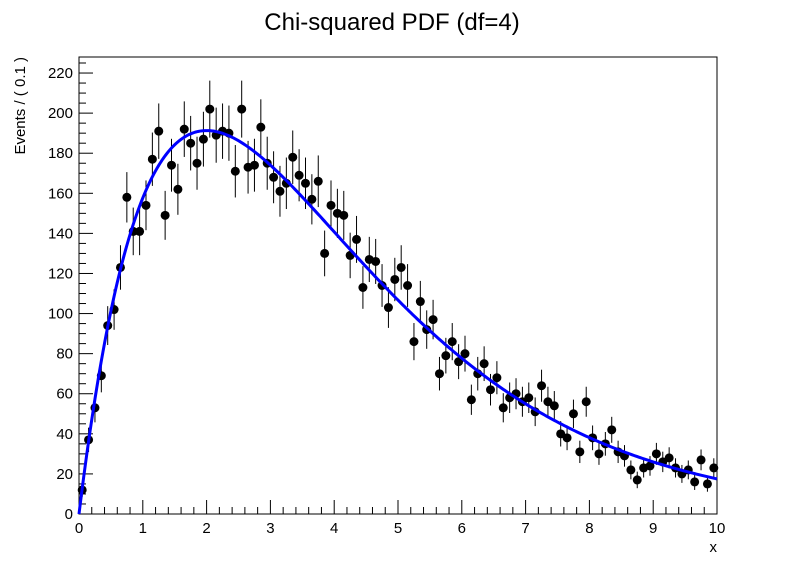 This screenshot has width=796, height=577. Describe the element at coordinates (398, 528) in the screenshot. I see `x-tick-label: 5` at that location.